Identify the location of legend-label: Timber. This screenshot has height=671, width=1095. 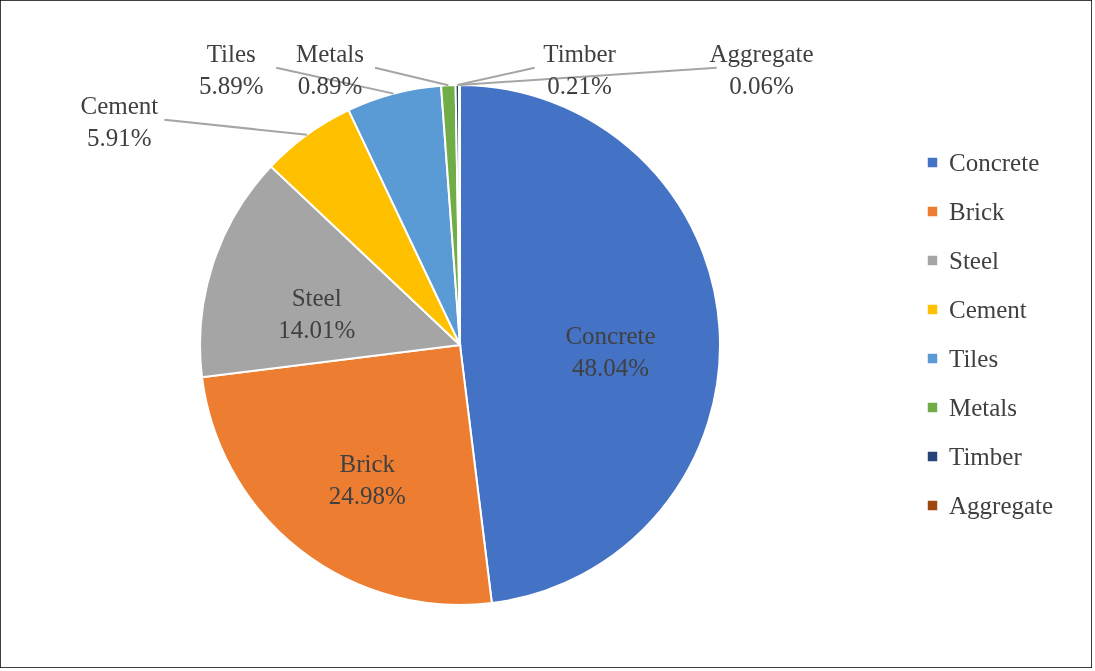
(986, 456).